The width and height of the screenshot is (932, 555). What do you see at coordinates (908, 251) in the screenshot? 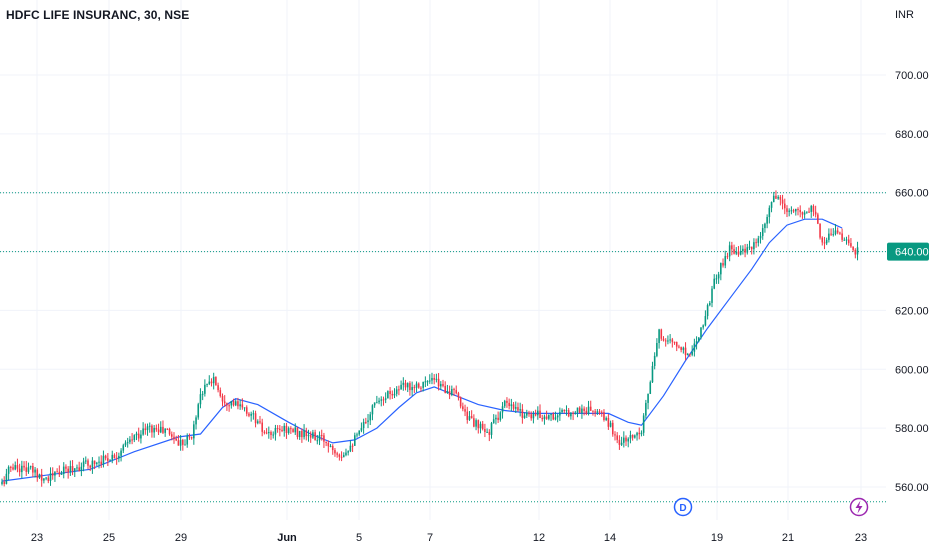
I see `last-price-tag: 640.00` at bounding box center [908, 251].